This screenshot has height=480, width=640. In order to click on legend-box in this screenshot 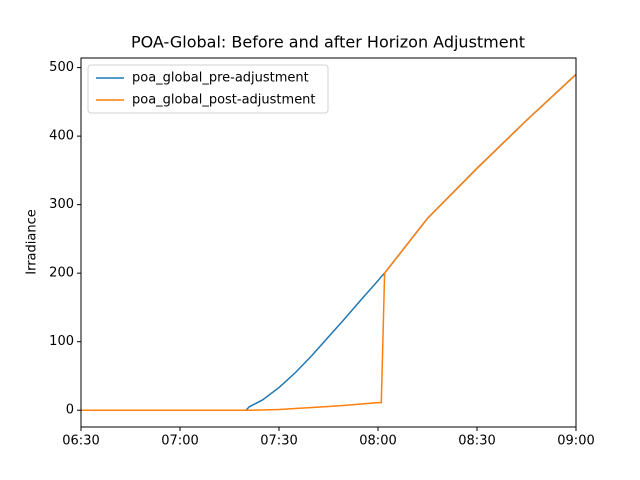, I will do `click(208, 89)`.